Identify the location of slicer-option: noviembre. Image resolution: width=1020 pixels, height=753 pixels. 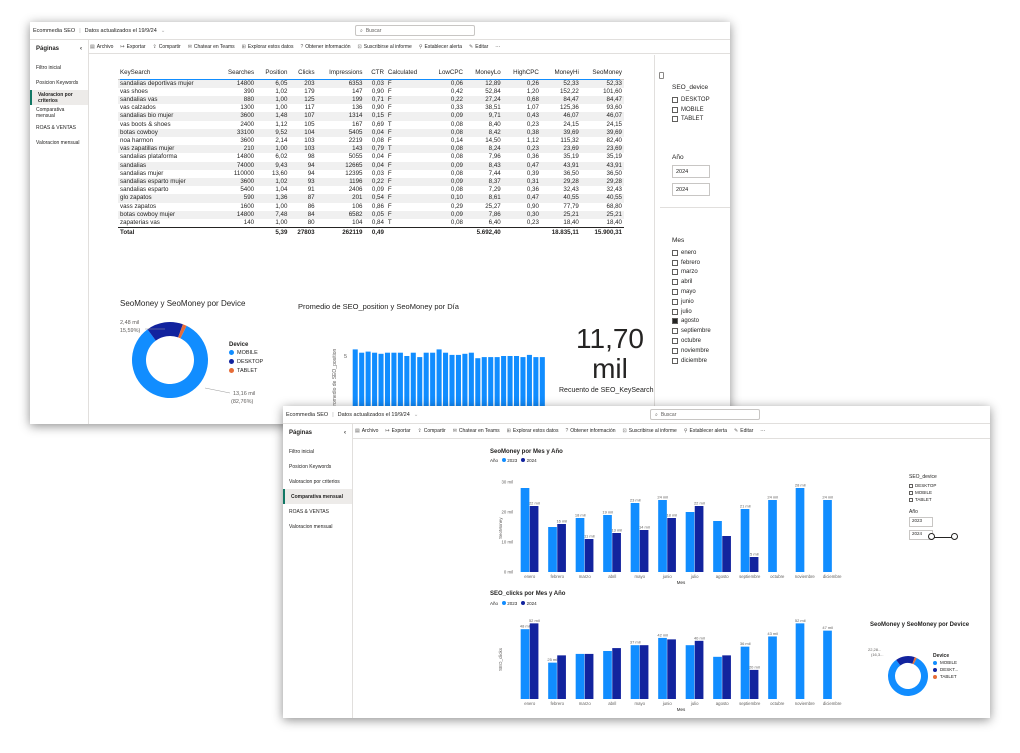
(691, 351).